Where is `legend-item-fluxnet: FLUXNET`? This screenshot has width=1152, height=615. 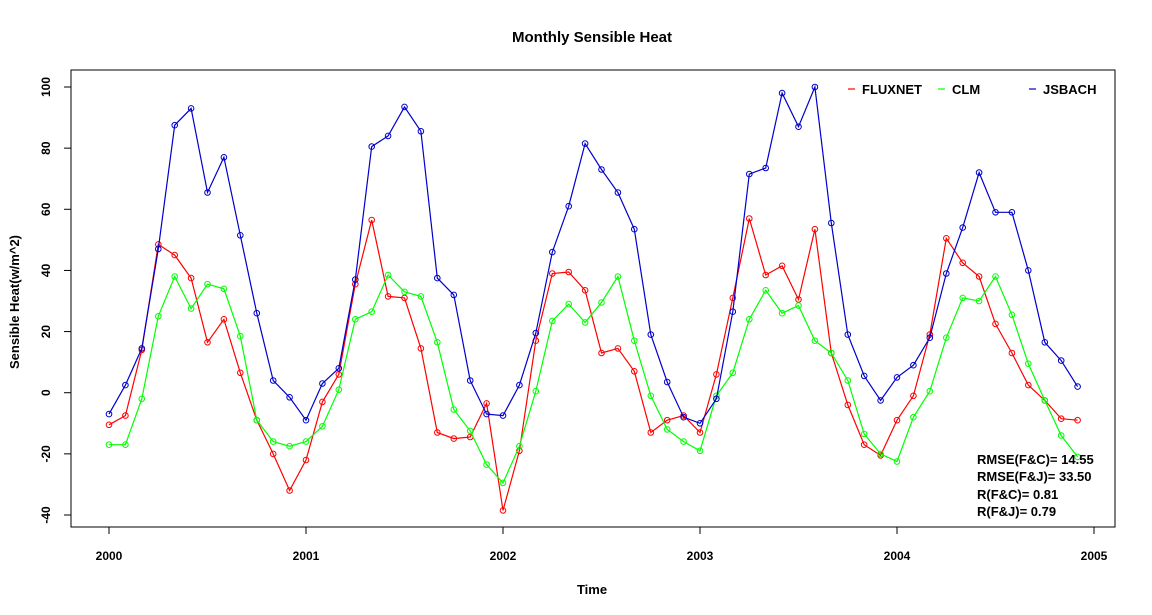
legend-item-fluxnet: FLUXNET is located at coordinates (885, 89).